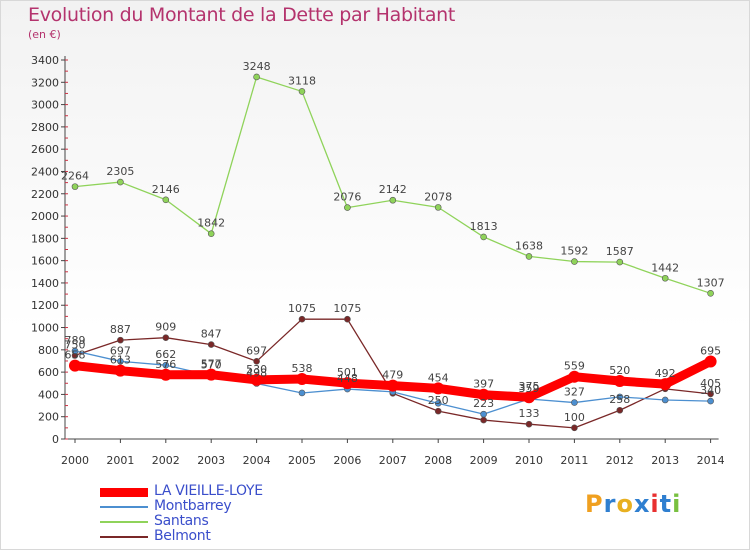 This screenshot has width=750, height=550. What do you see at coordinates (529, 388) in the screenshot?
I see `data-label-montbarrey: 359` at bounding box center [529, 388].